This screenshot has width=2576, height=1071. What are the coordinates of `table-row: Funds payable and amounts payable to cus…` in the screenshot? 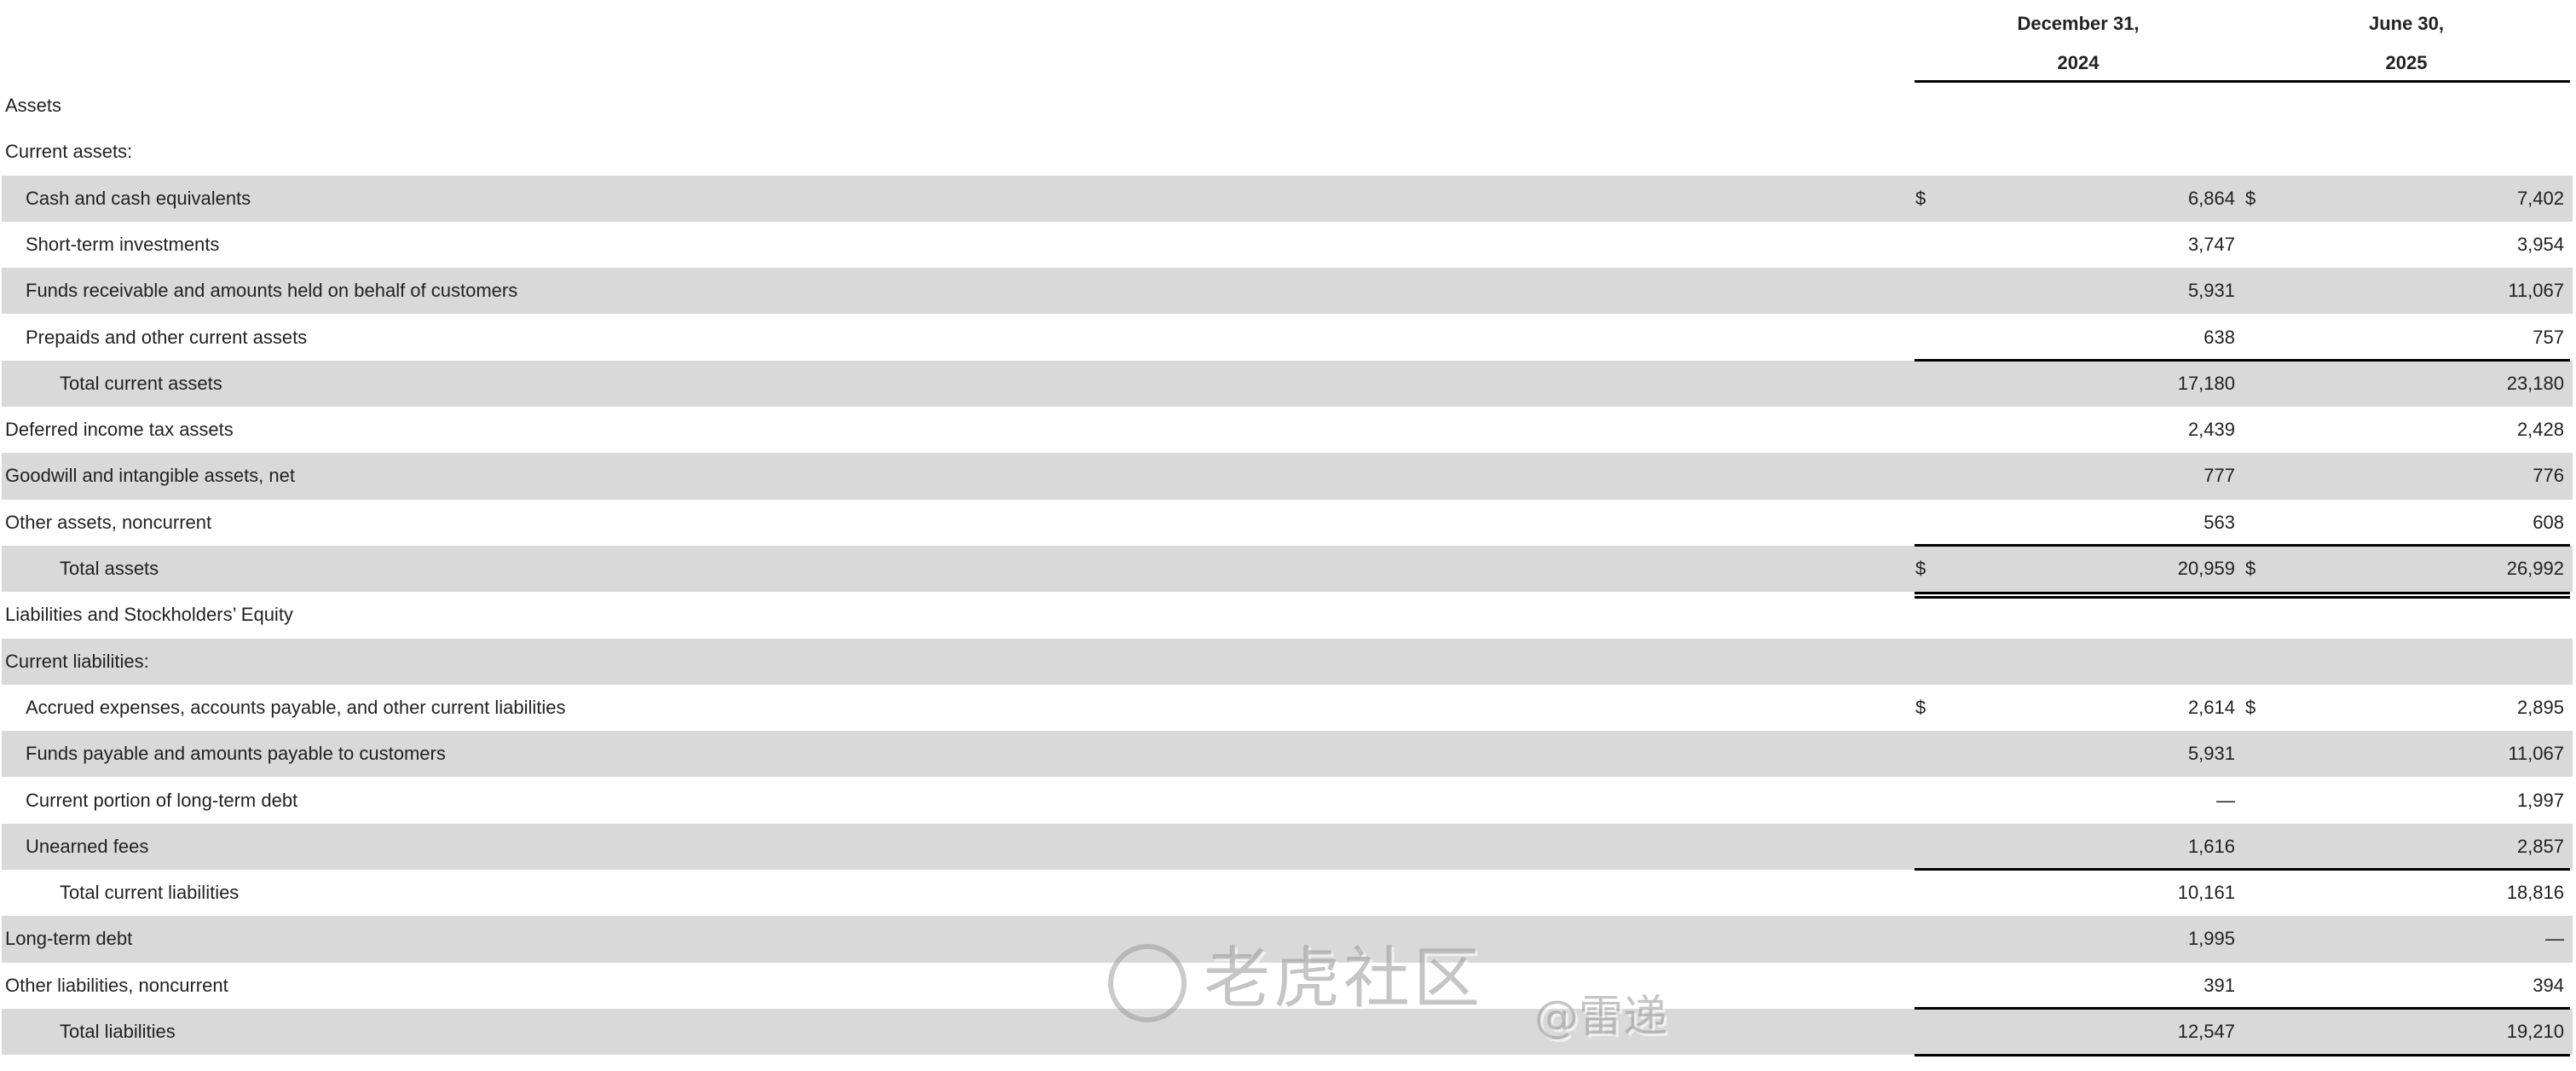 It's located at (1287, 754).